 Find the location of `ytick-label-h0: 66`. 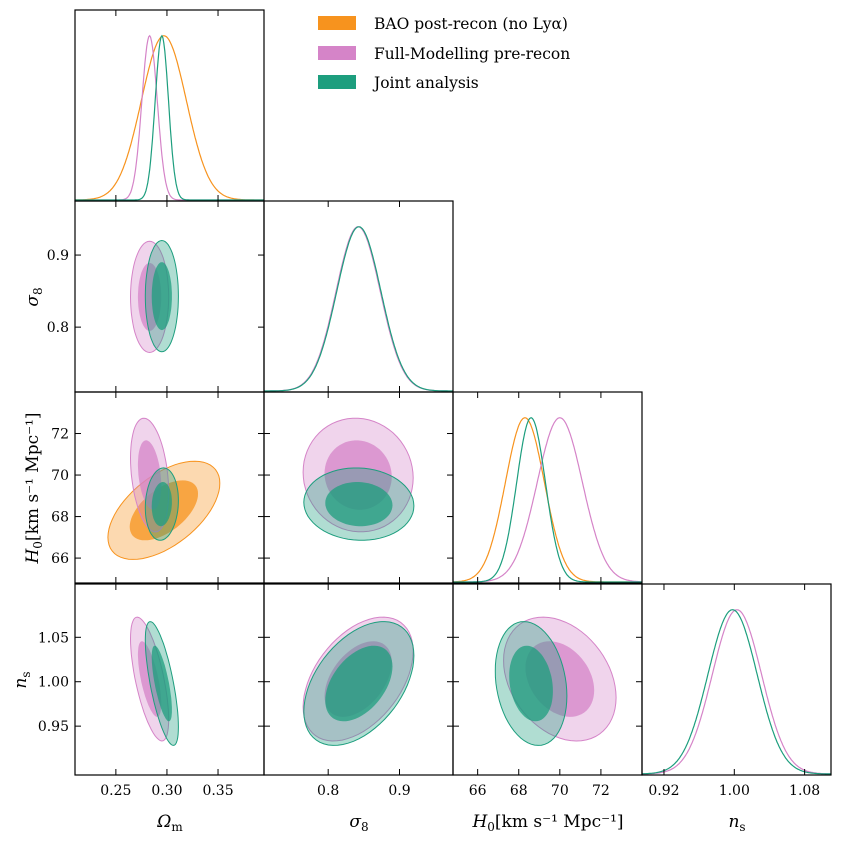

ytick-label-h0: 66 is located at coordinates (60, 559).